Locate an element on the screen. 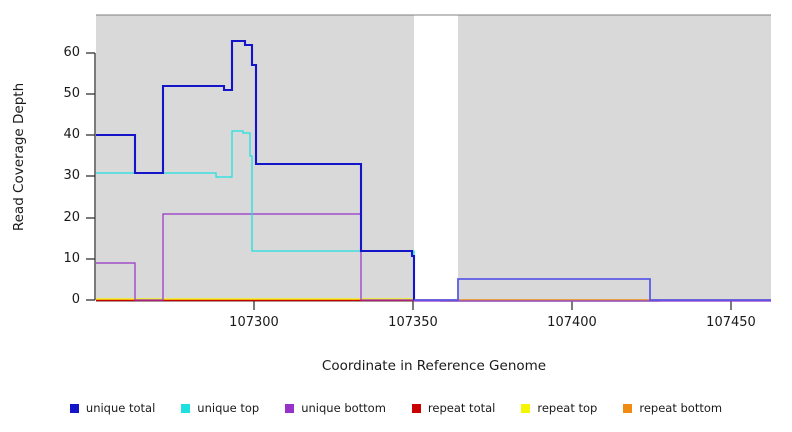  xtick-label-107300: 107300 is located at coordinates (254, 322).